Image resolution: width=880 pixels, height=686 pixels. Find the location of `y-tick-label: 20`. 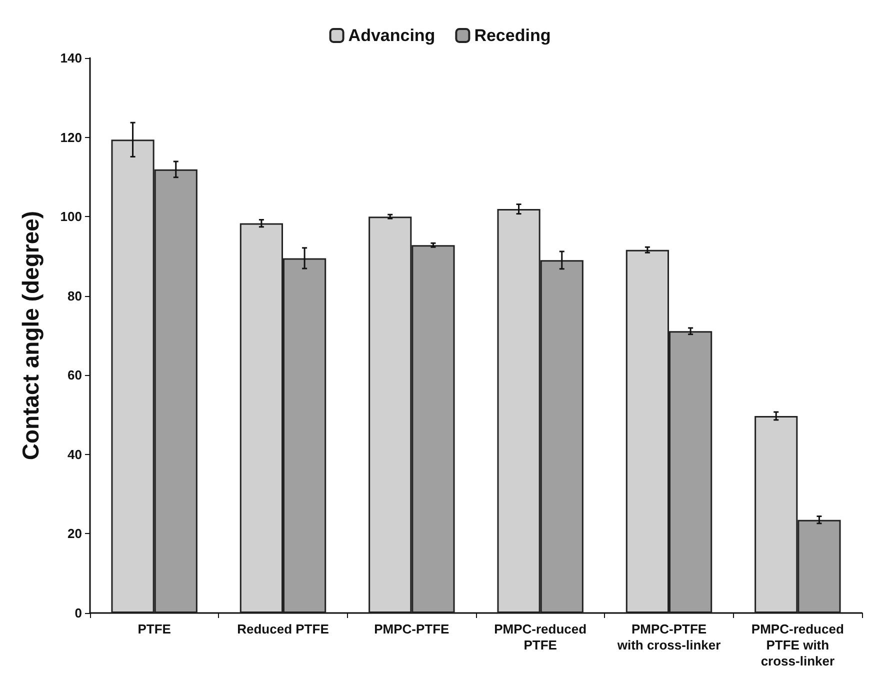

y-tick-label: 20 is located at coordinates (75, 534).